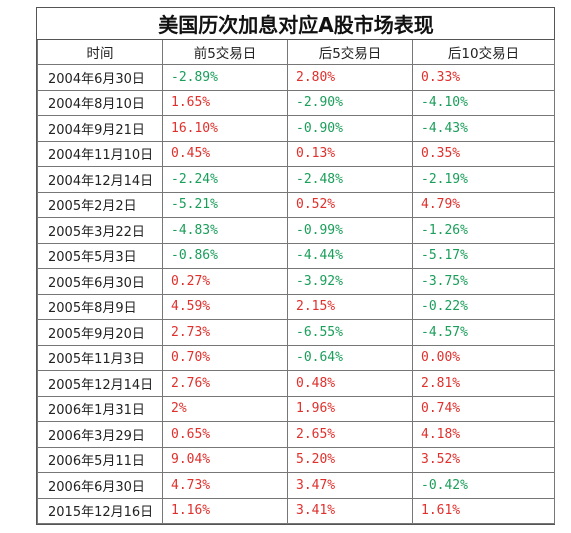 The height and width of the screenshot is (533, 571). Describe the element at coordinates (350, 255) in the screenshot. I see `cell-post5: -4.44%` at that location.